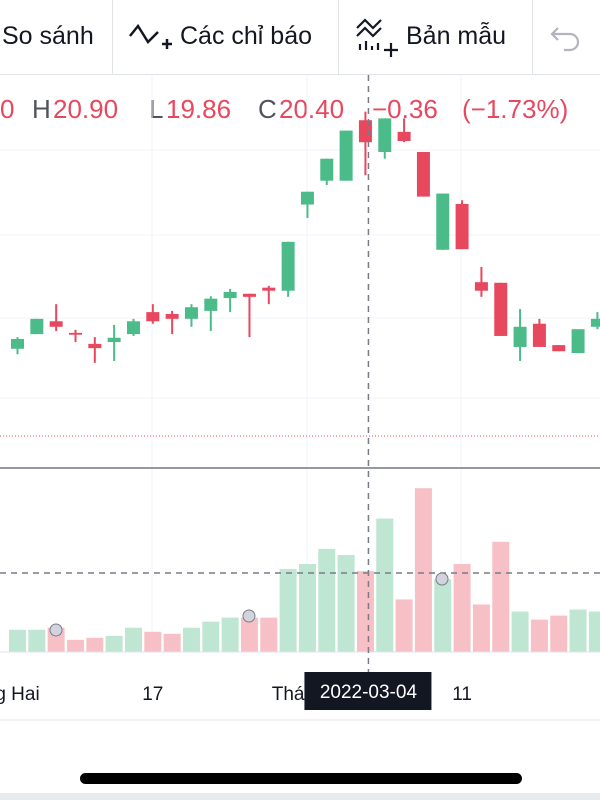 The image size is (600, 800). I want to click on x-tick-label: 11, so click(462, 694).